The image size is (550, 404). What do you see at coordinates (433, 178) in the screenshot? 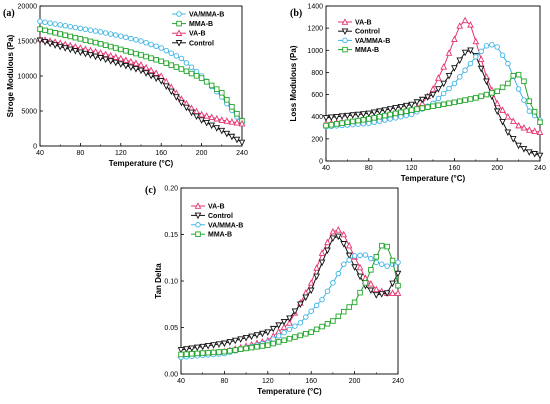
I see `x-axis-label: Temperature (°C)` at bounding box center [433, 178].